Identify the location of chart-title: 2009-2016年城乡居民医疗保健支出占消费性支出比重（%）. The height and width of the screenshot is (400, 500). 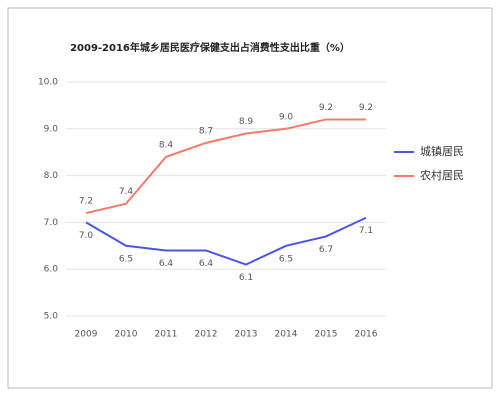
(210, 47).